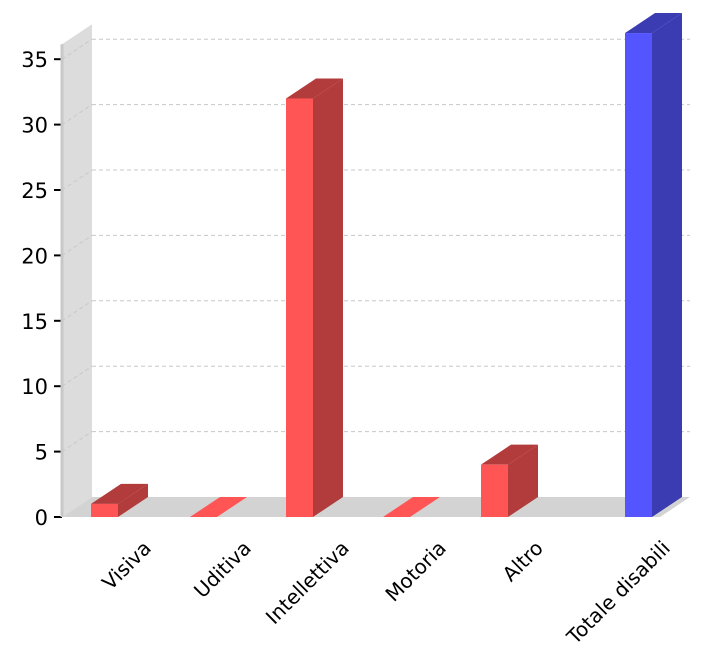 Image resolution: width=711 pixels, height=670 pixels. What do you see at coordinates (34, 191) in the screenshot?
I see `y-tick-label: 25` at bounding box center [34, 191].